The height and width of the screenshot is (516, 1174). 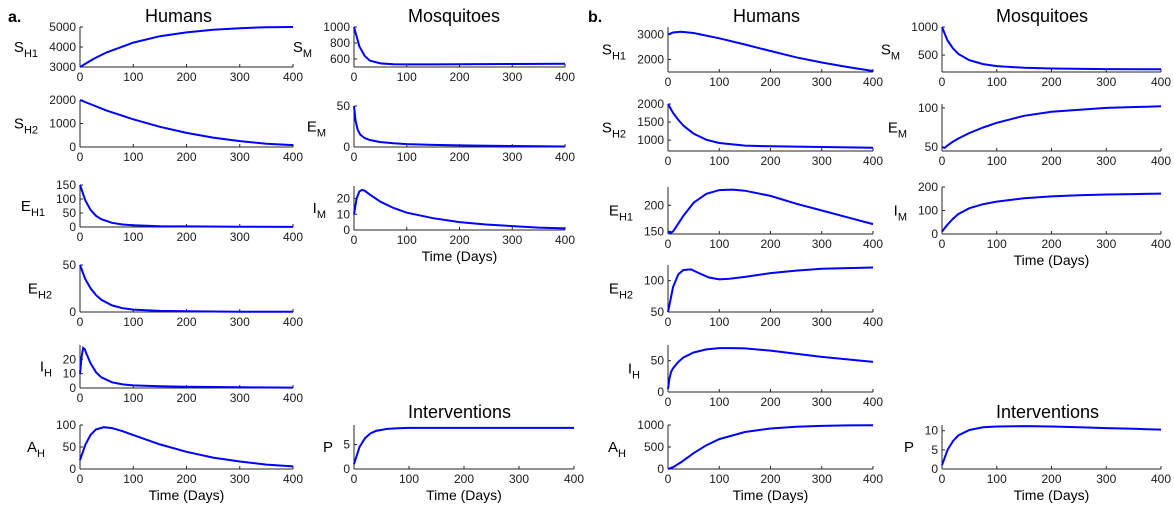 I want to click on subplot-b-em: 0 100 200 300 400 50 100 EM, so click(x=1030, y=134).